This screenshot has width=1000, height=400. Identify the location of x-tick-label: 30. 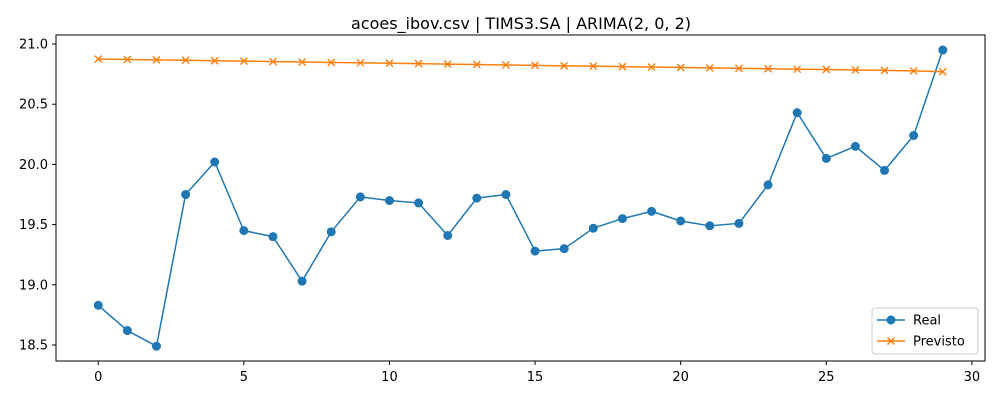
(972, 377).